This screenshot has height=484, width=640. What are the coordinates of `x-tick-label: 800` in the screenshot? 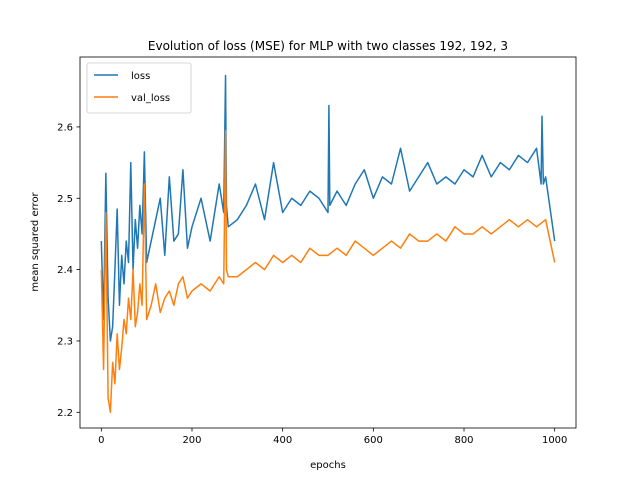 It's located at (463, 440).